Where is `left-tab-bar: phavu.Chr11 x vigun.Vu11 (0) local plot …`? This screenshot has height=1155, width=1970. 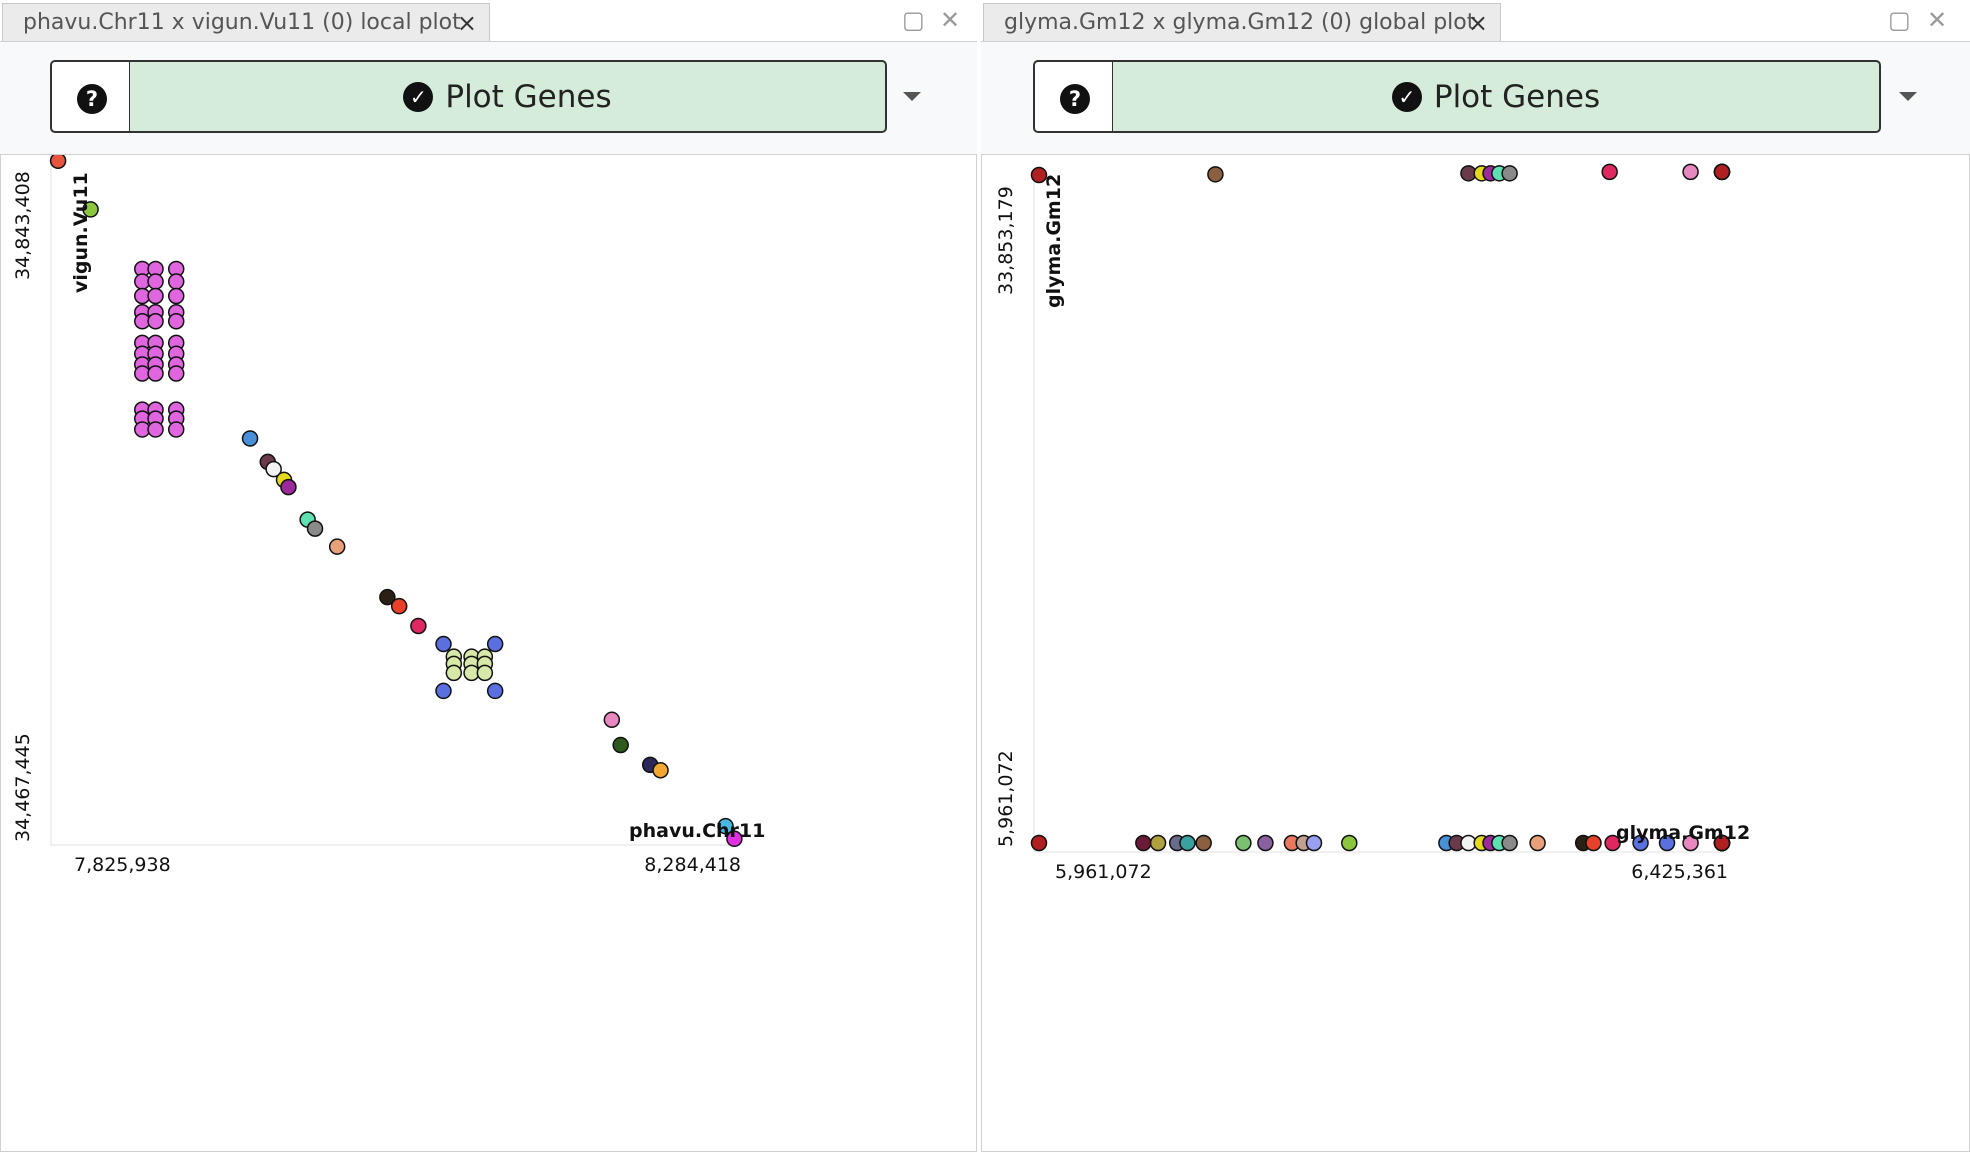 left-tab-bar: phavu.Chr11 x vigun.Vu11 (0) local plot … is located at coordinates (488, 20).